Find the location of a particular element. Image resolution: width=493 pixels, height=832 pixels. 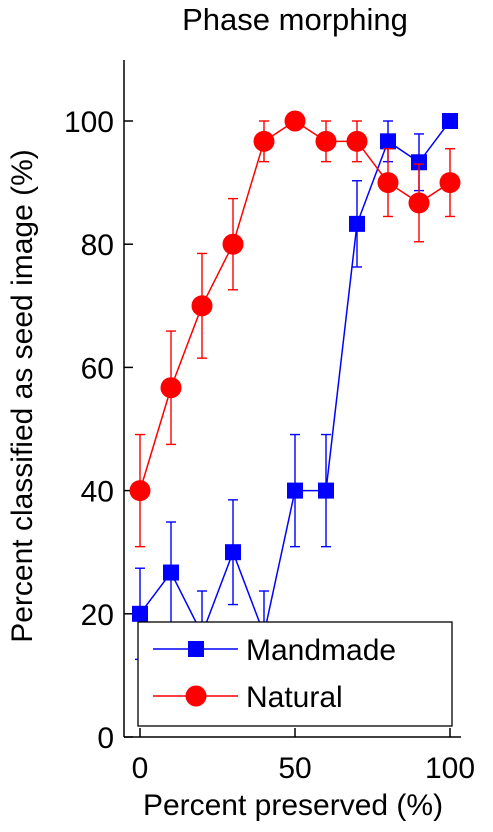

x-tick-label: 100 is located at coordinates (450, 768).